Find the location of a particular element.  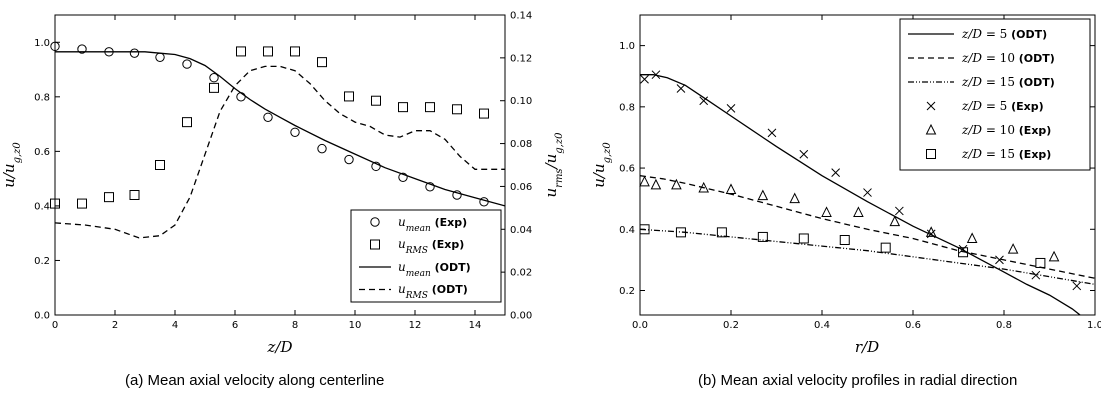

chart-b-ylabel: u/ug,z0 is located at coordinates (601, 165).